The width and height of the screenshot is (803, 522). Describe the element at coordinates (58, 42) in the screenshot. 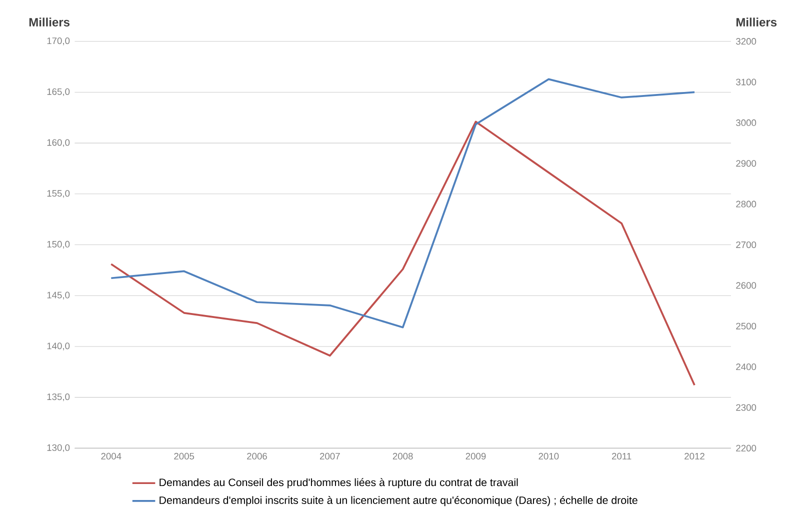

I see `y-tick-label: 170,0` at that location.